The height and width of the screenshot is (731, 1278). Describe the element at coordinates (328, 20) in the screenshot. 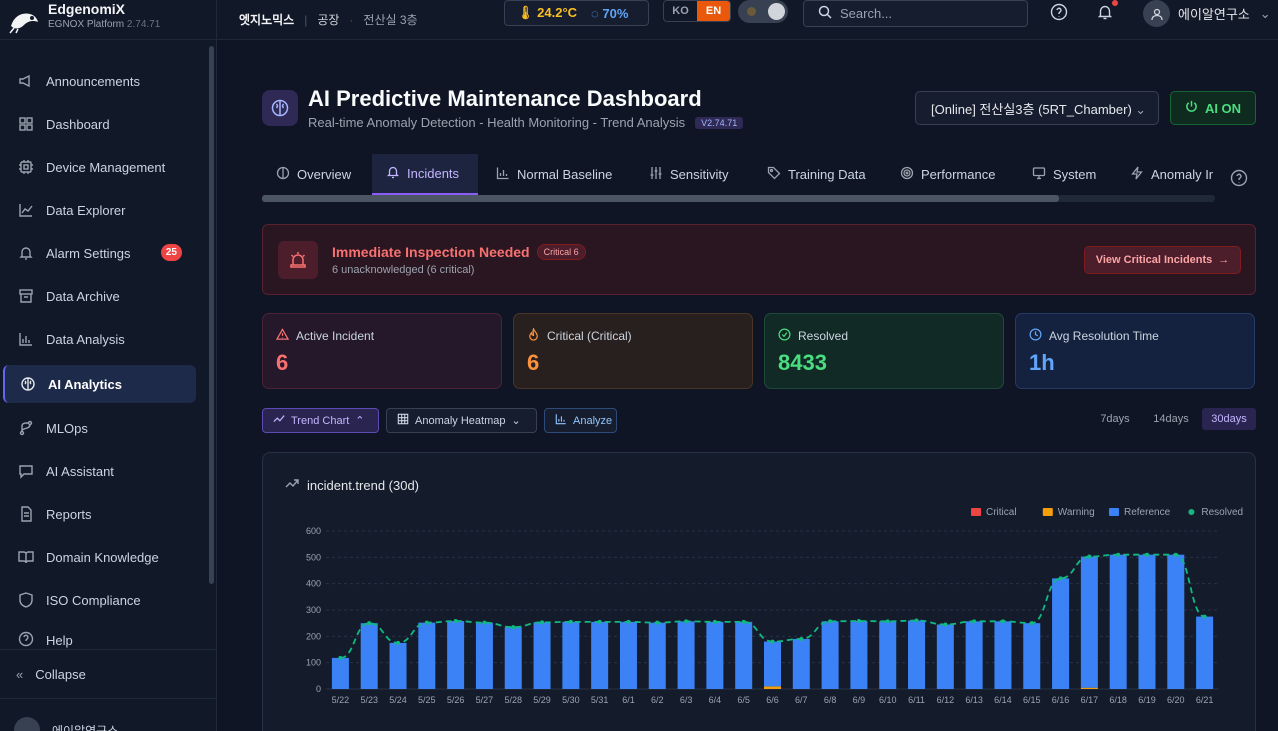

I see `breadcrumb-site: 공장` at that location.